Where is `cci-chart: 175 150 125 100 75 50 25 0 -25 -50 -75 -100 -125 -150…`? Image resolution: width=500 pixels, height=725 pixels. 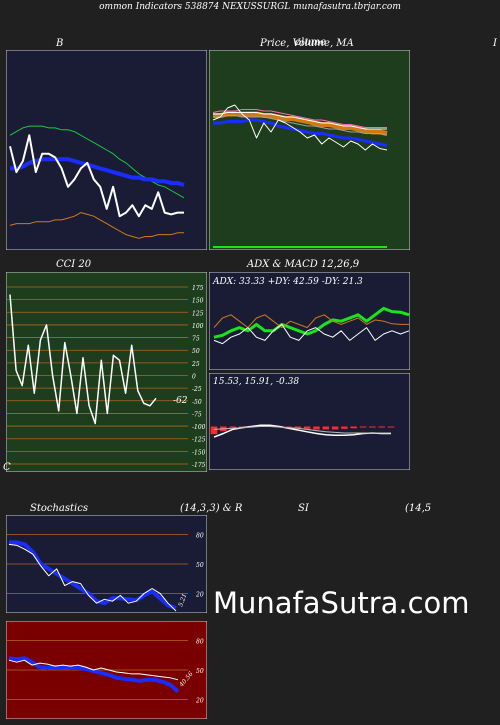
cci-chart: 175 150 125 100 75 50 25 0 -25 -50 -75 -100 -125 -150… is located at coordinates (106, 372).